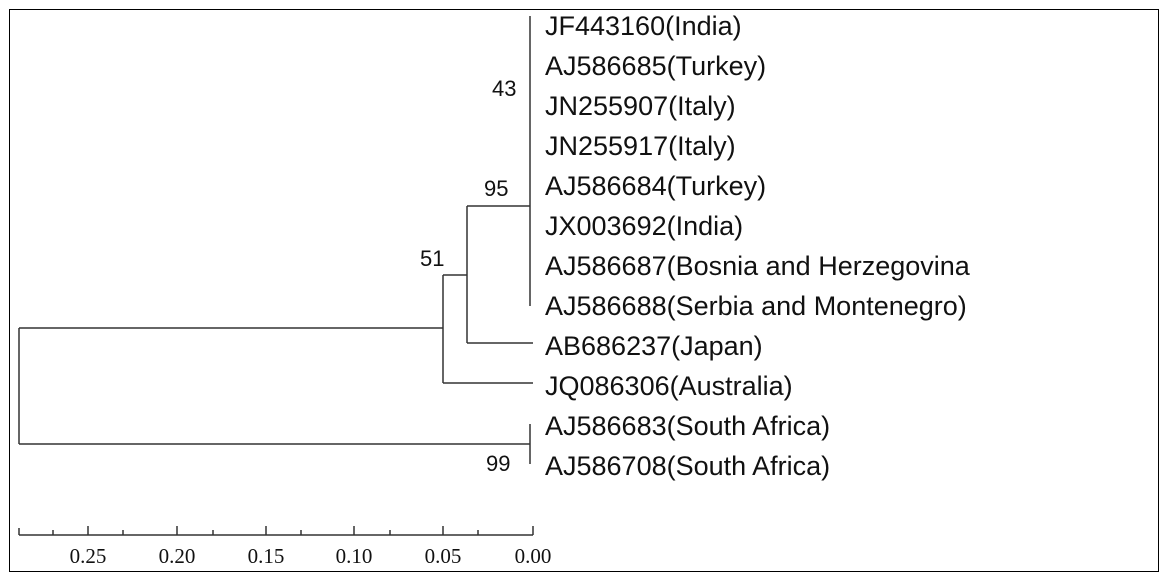 This screenshot has width=1160, height=574. What do you see at coordinates (758, 266) in the screenshot?
I see `taxon-label: AJ586687(Bosnia and Herzegovina` at bounding box center [758, 266].